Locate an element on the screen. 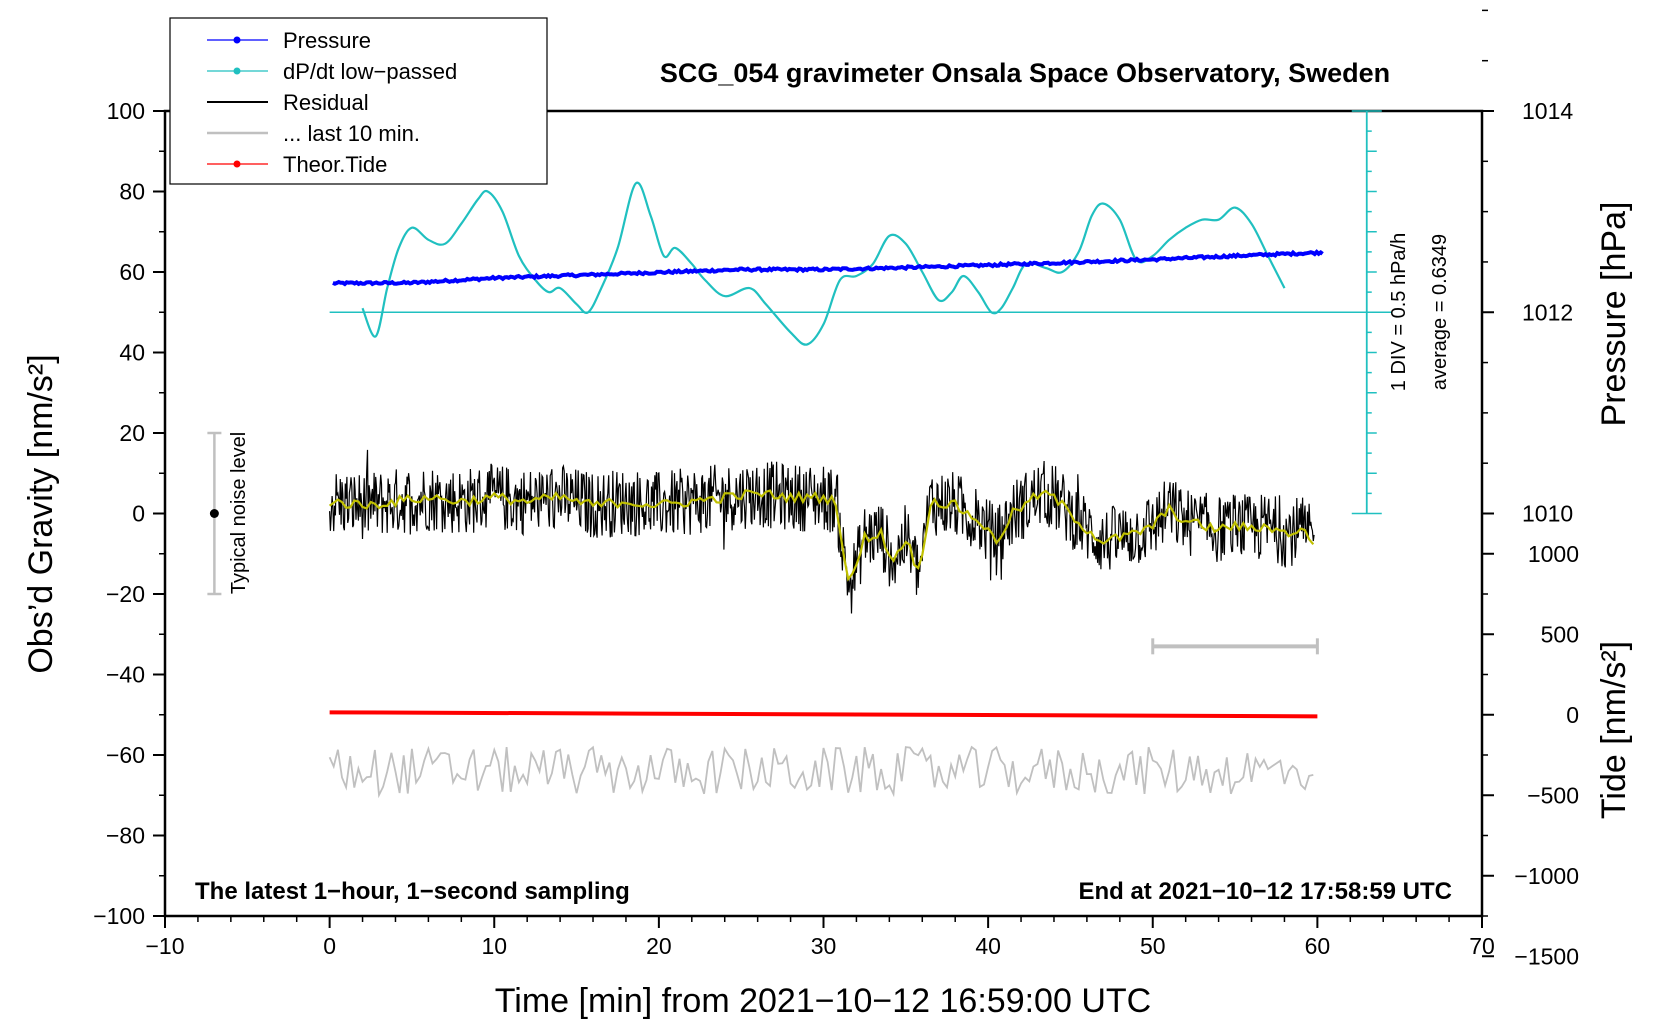 The height and width of the screenshot is (1020, 1660). x-tick-label: 20 is located at coordinates (659, 946).